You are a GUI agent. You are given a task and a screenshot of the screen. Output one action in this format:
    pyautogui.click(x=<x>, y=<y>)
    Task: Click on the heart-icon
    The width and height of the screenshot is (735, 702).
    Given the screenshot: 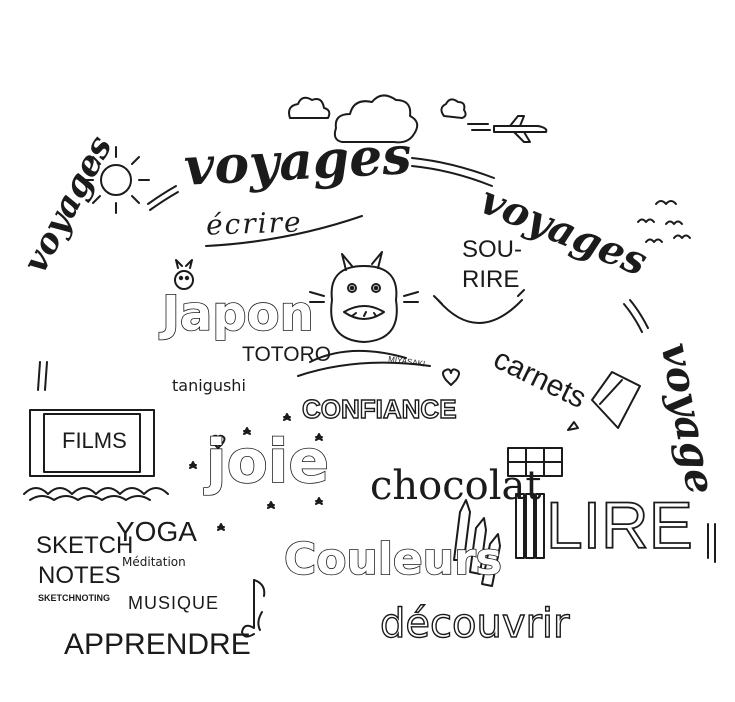 What is the action you would take?
    pyautogui.click(x=451, y=377)
    